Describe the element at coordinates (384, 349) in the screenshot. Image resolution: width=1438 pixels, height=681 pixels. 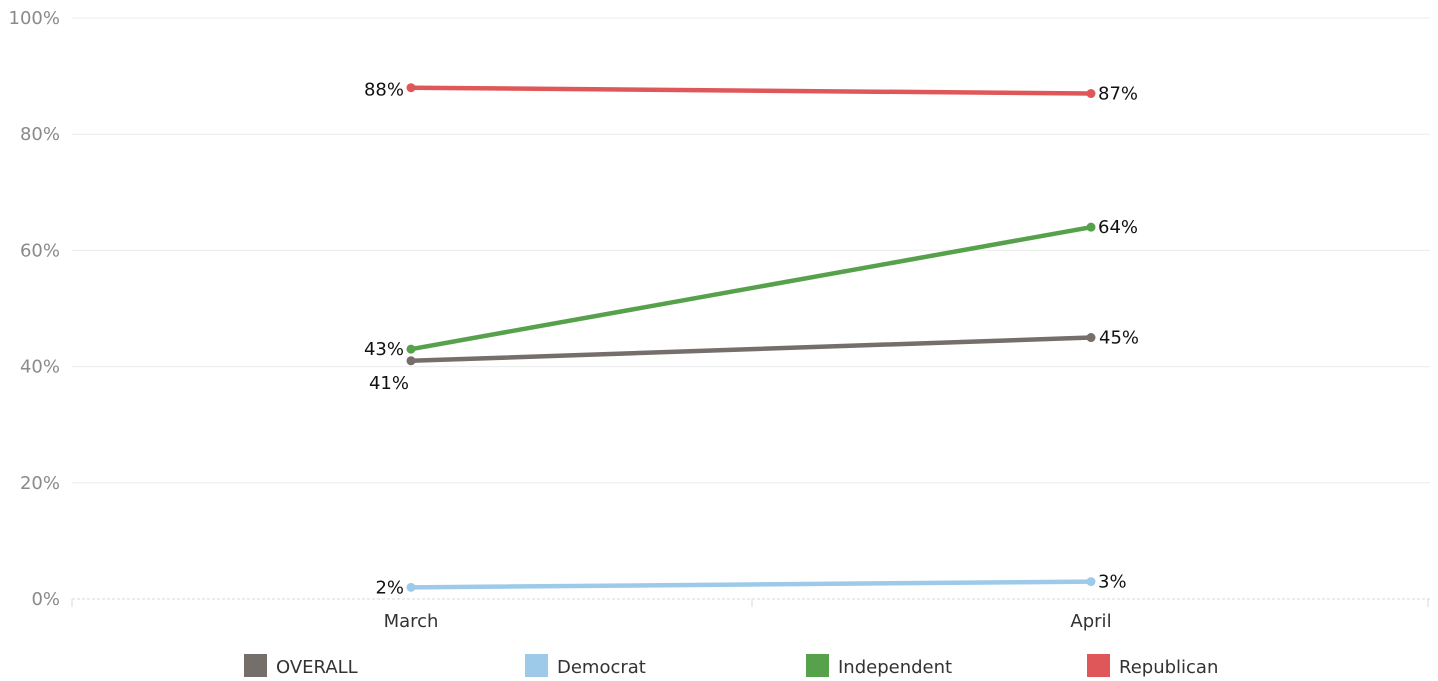
I see `data-label-independent: 43%` at that location.